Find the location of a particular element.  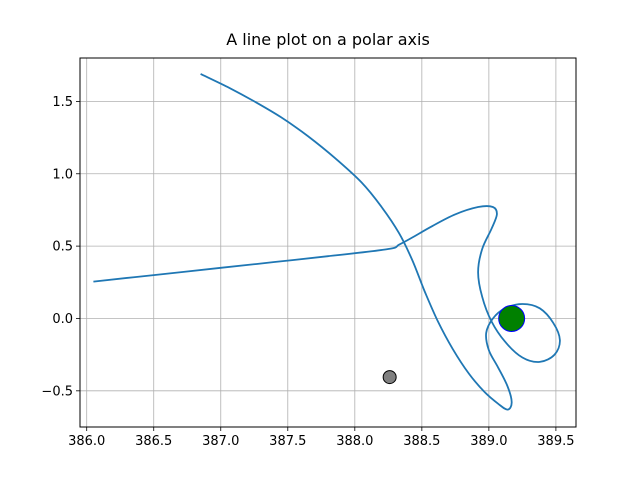

x-tick-label: 386.0 is located at coordinates (86, 441).